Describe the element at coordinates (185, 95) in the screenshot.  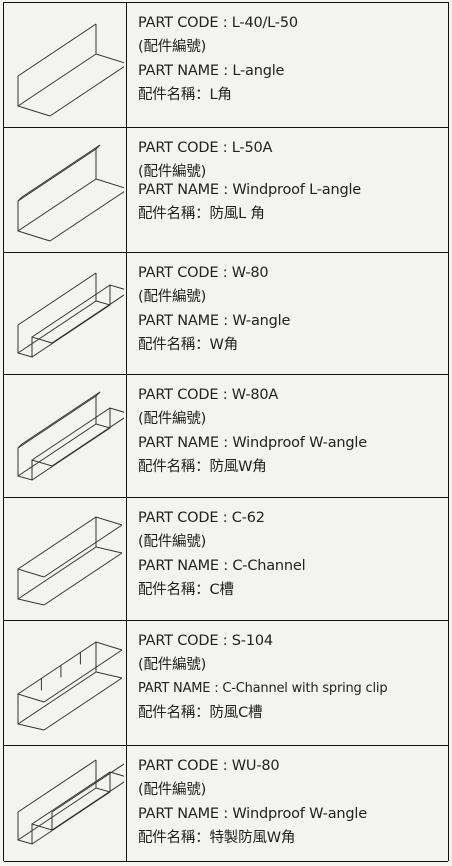
I see `name-zh: 配件名稱：L角` at that location.